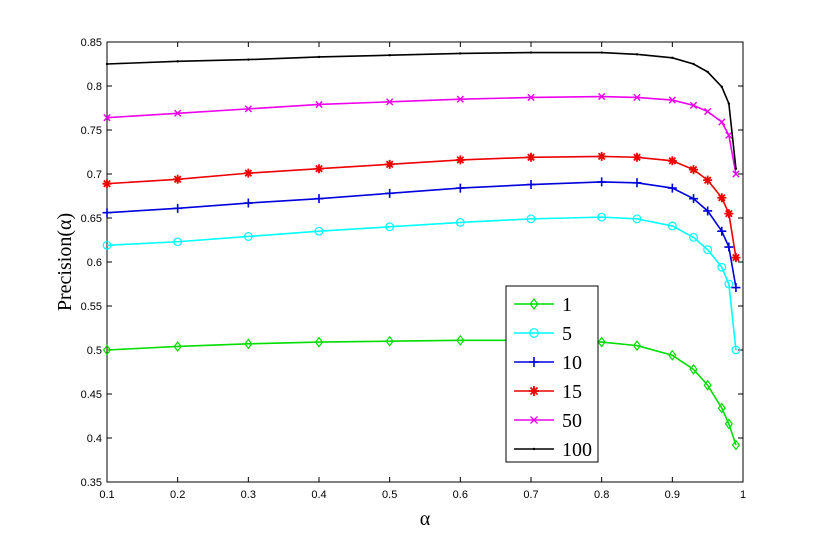 The height and width of the screenshot is (544, 822). I want to click on x-tick-label: 1, so click(743, 495).